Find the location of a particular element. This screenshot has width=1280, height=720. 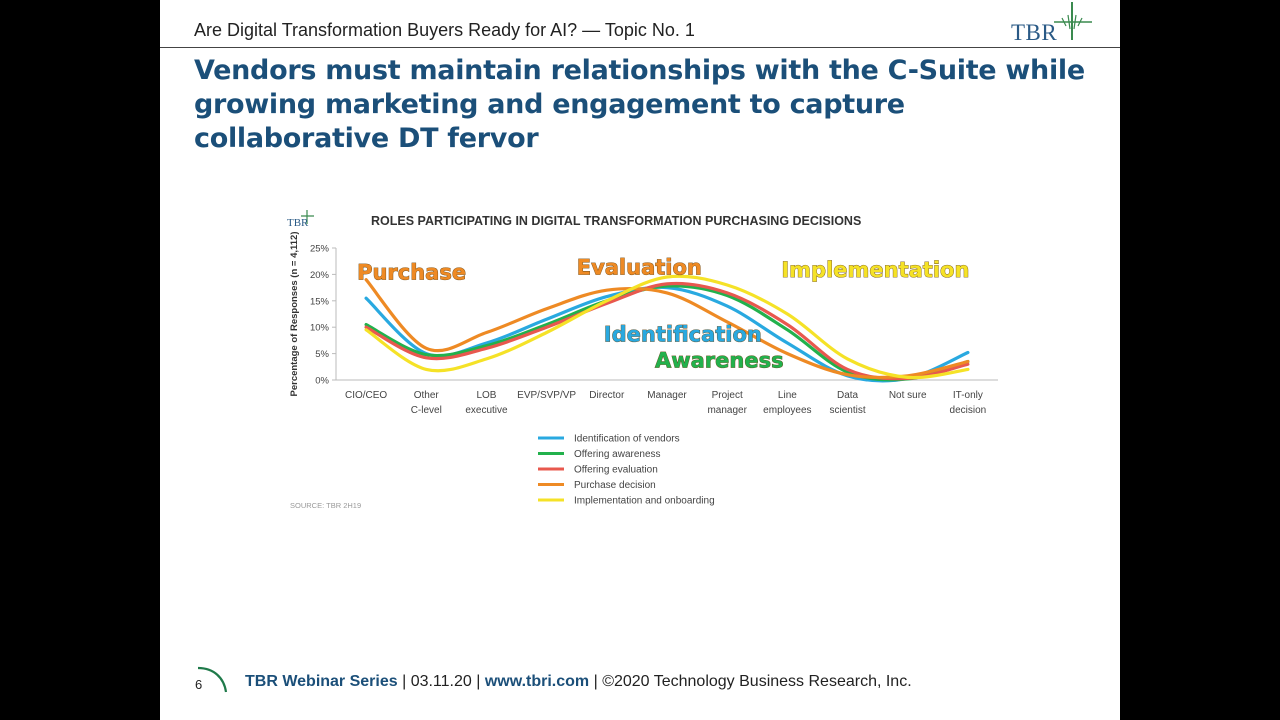

y-tick-label: 25% is located at coordinates (320, 249).